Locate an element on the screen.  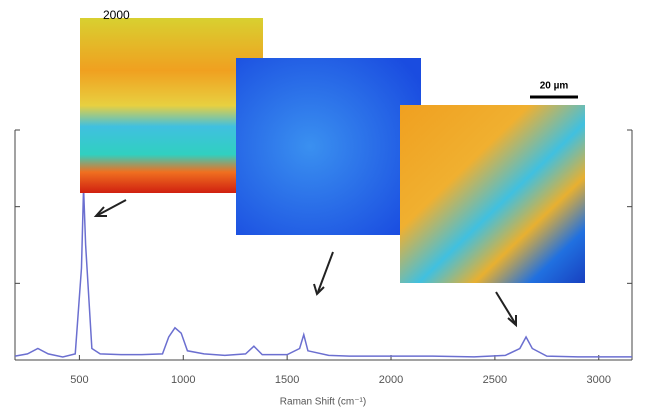
x-tick-label: 2000 is located at coordinates (391, 380).